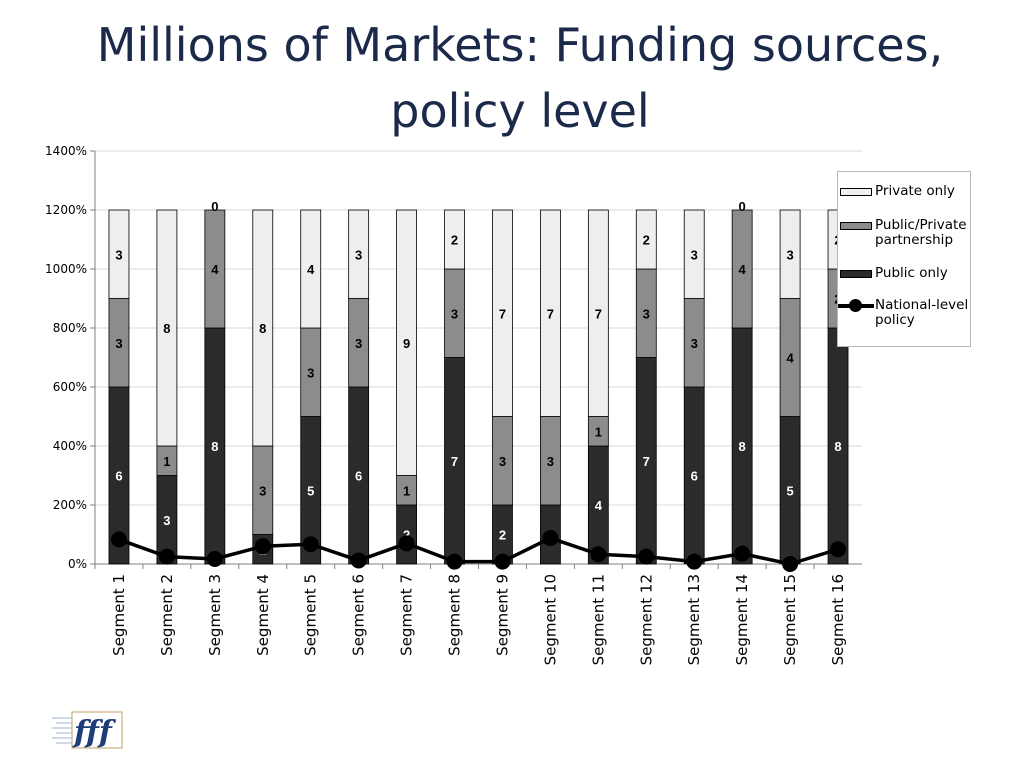 The height and width of the screenshot is (768, 1024). Describe the element at coordinates (922, 312) in the screenshot. I see `legend-label-national: National-level policy` at that location.